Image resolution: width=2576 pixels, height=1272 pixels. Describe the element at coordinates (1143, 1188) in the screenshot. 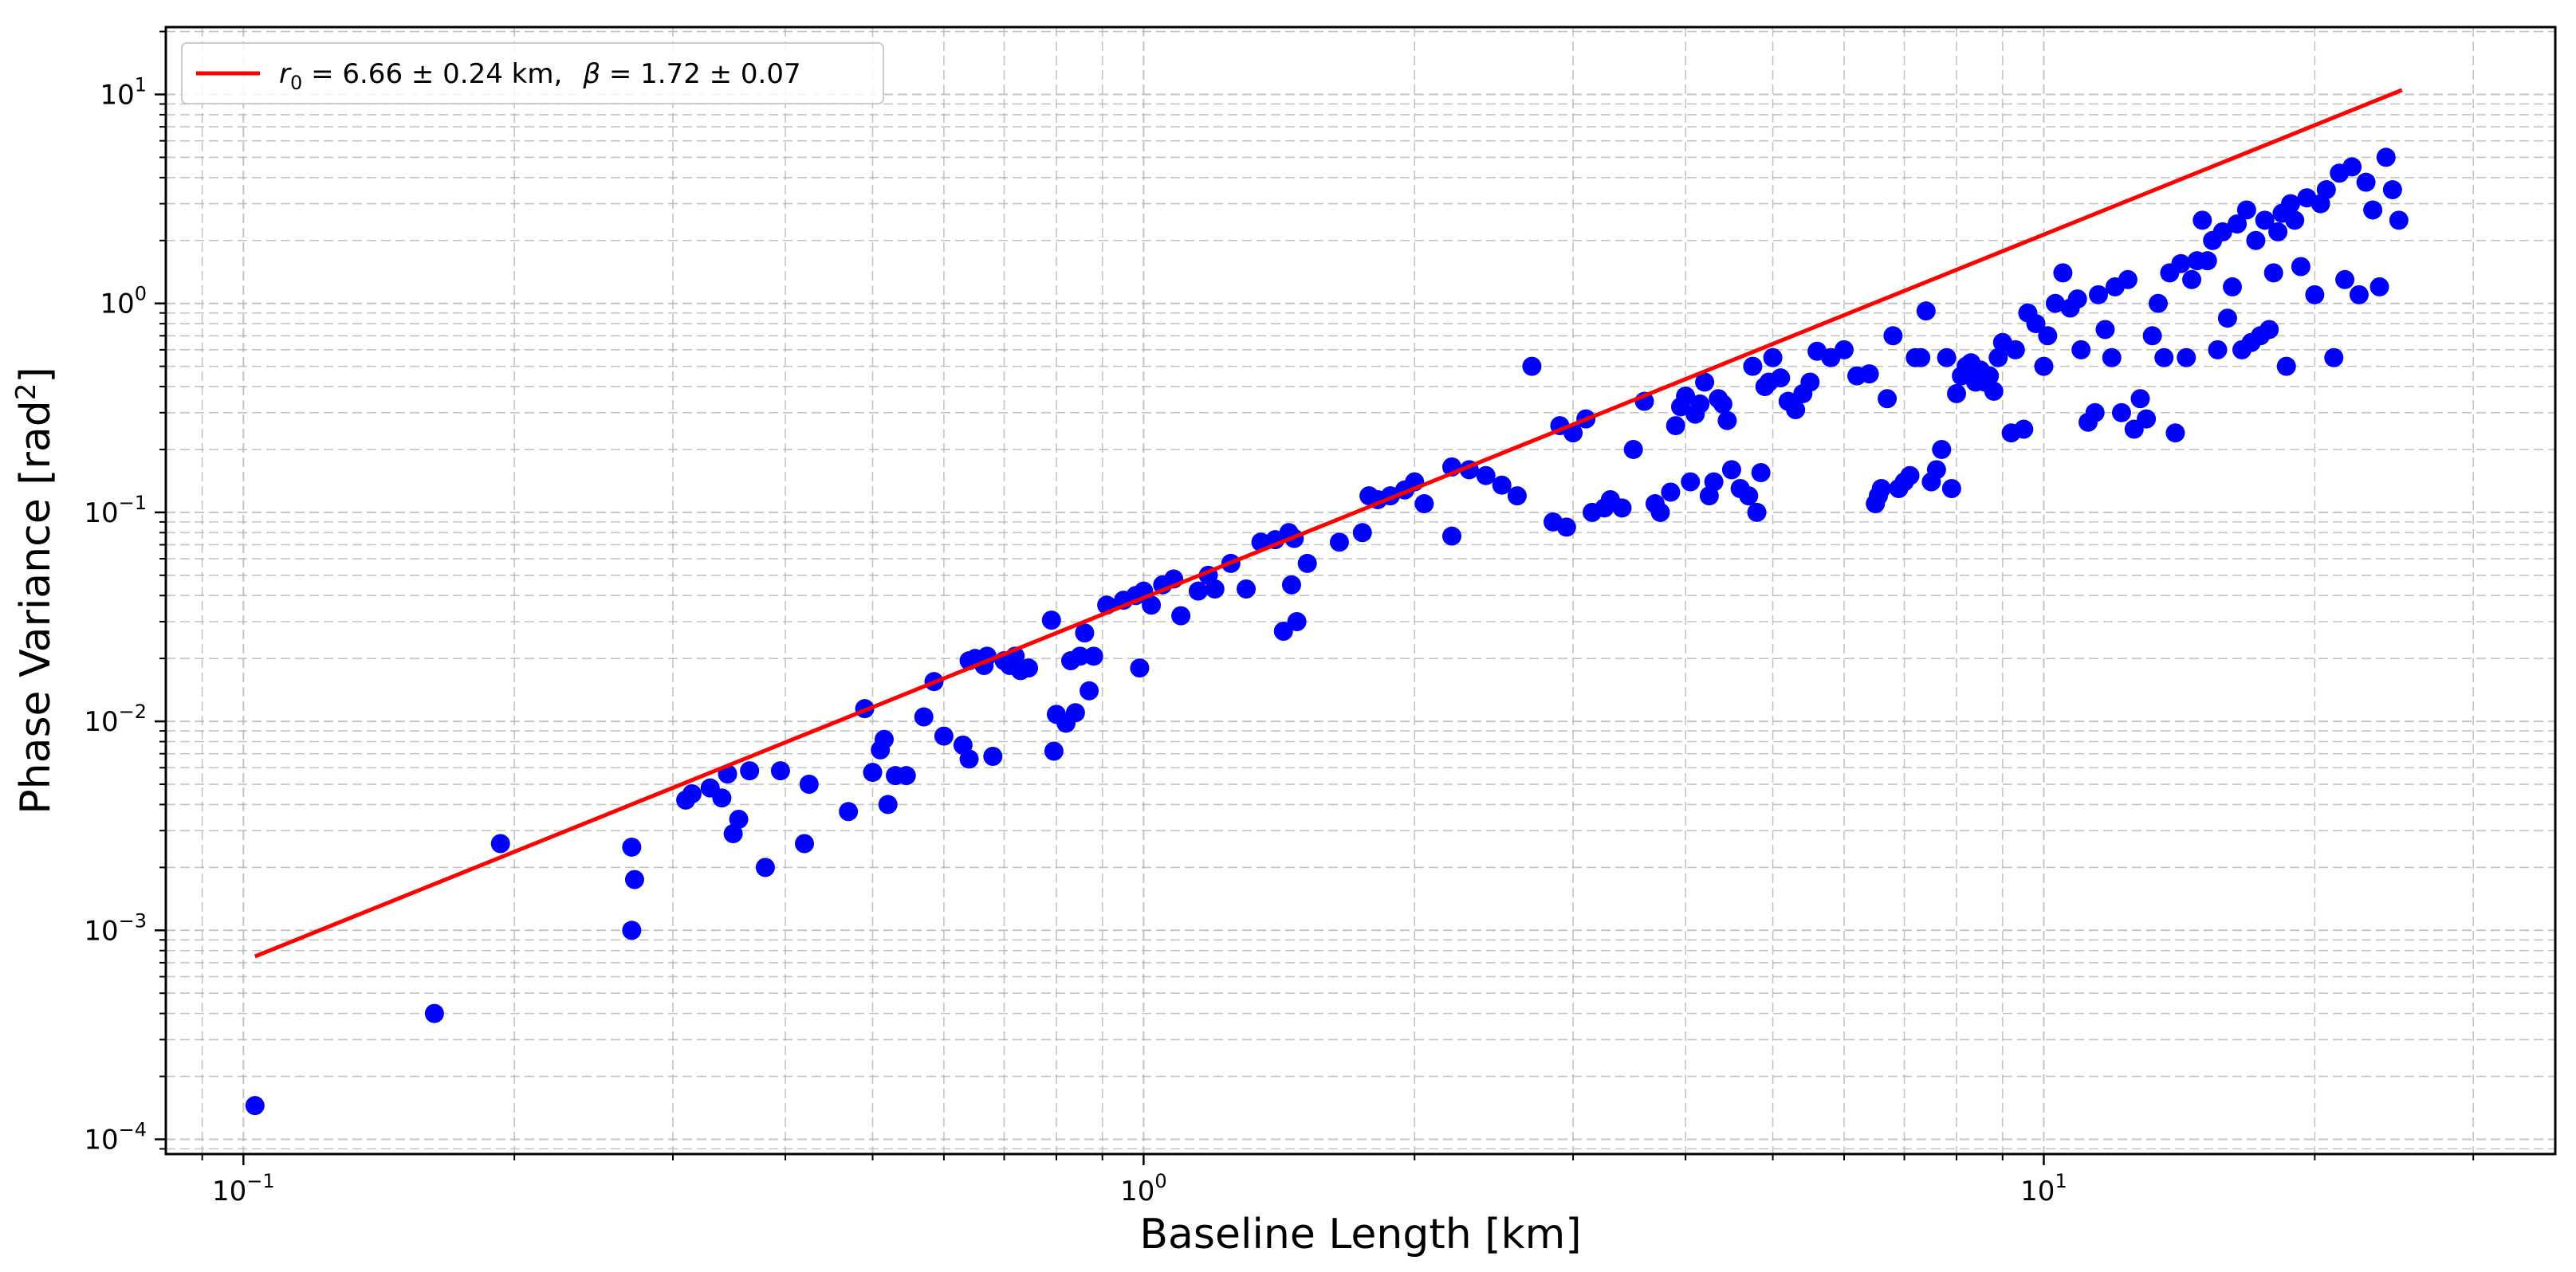

I see `x-tick-label: 10⁰` at that location.